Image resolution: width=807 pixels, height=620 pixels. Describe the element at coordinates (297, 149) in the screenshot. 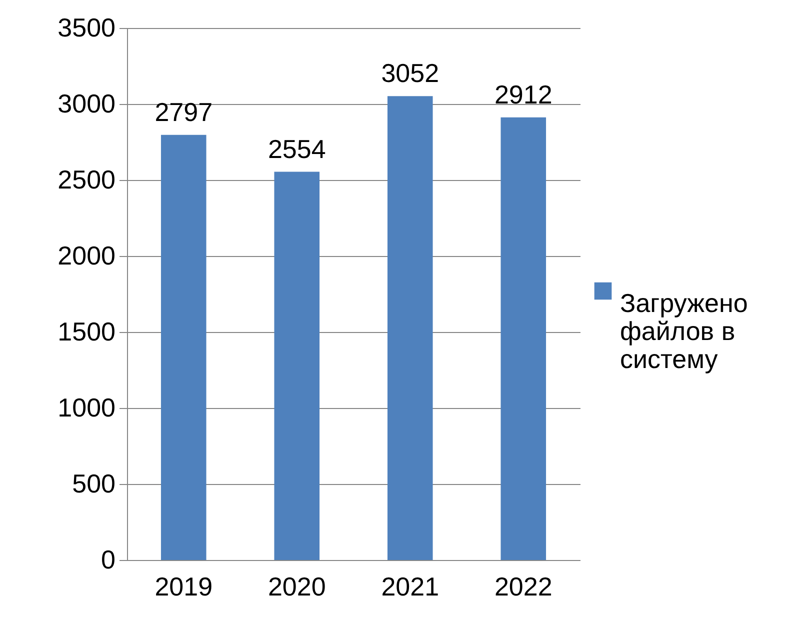

I see `data-label: 2554` at that location.